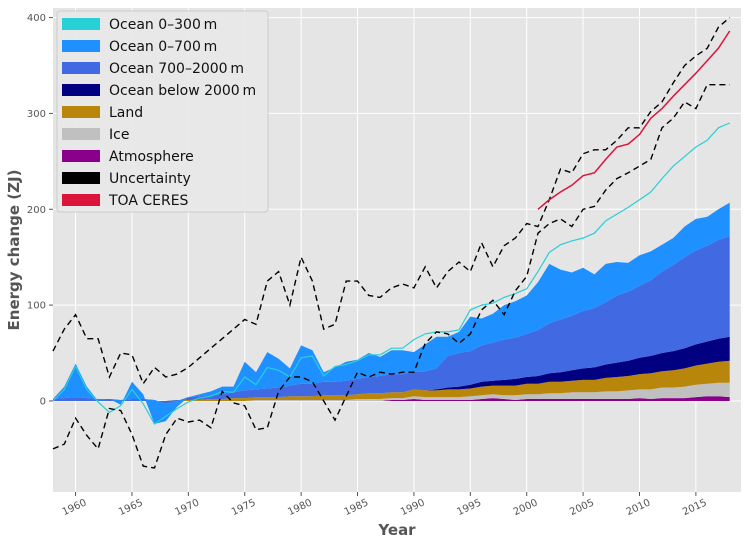 Image resolution: width=754 pixels, height=543 pixels. I want to click on legend-label: Ocean 0–700 m, so click(163, 47).